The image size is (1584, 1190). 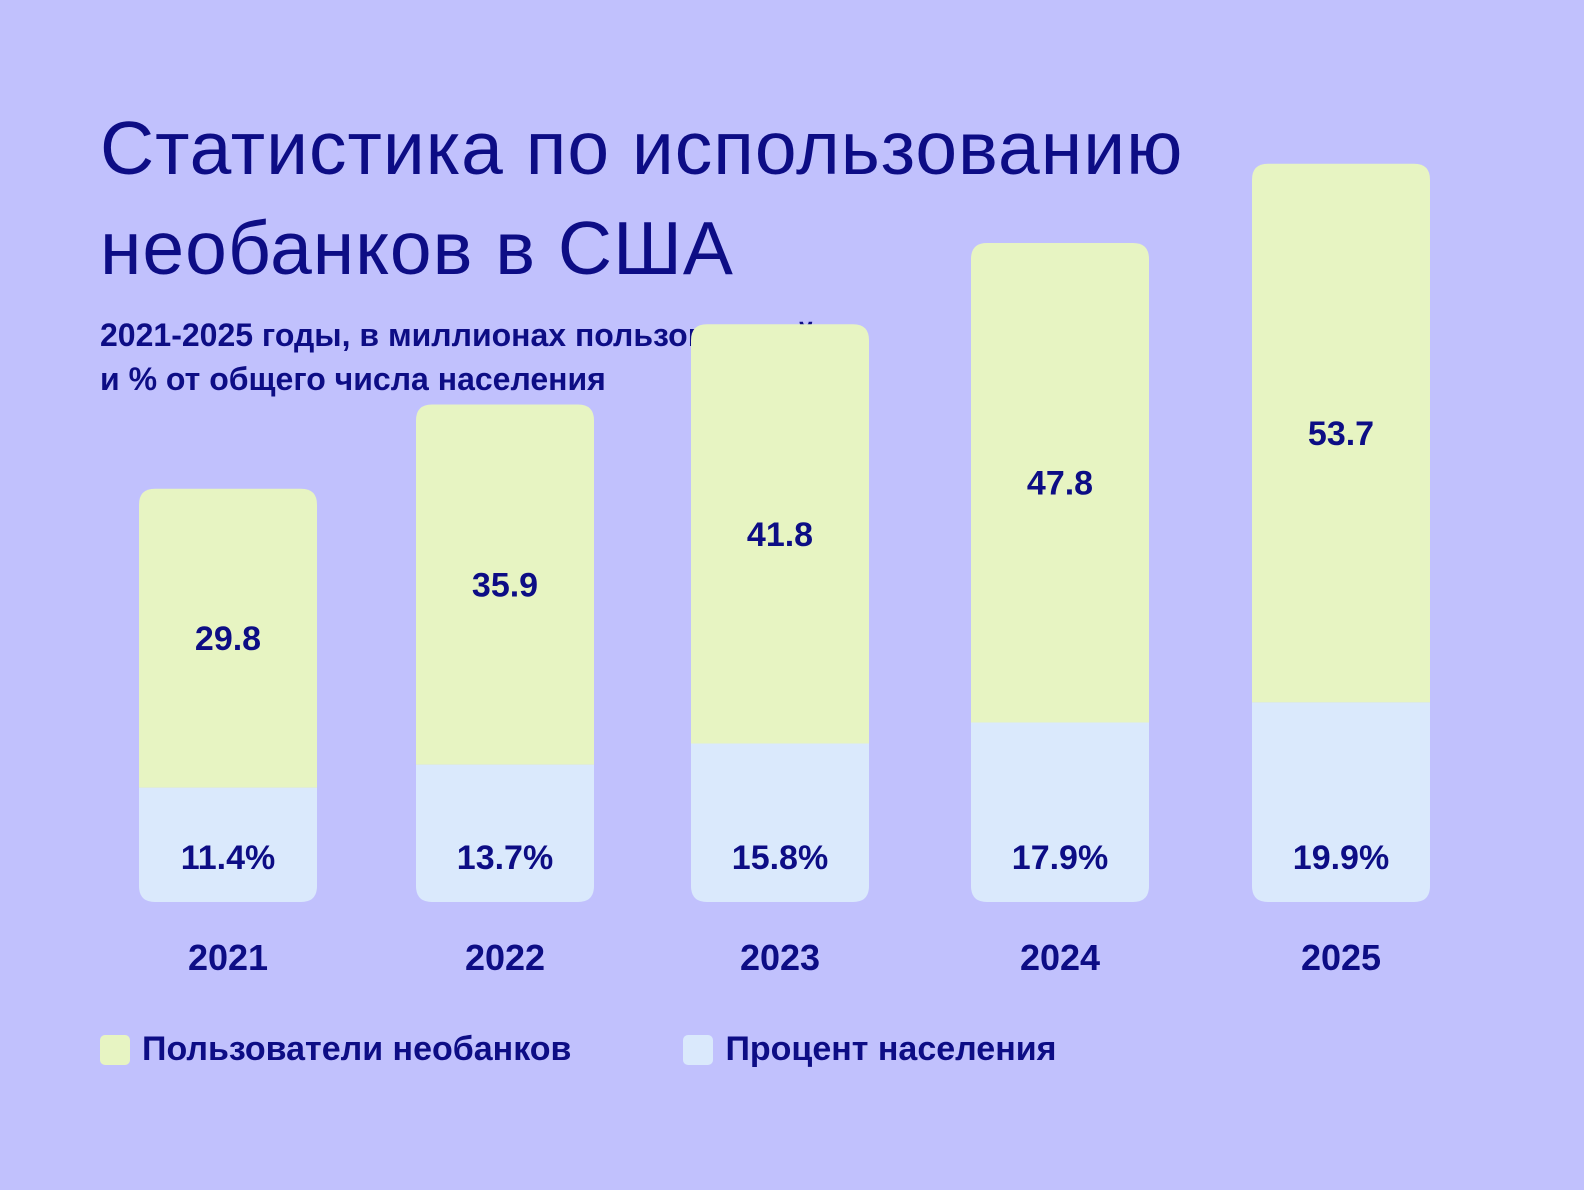 What do you see at coordinates (1060, 858) in the screenshot?
I see `data-label-percent-2024: 17.9%` at bounding box center [1060, 858].